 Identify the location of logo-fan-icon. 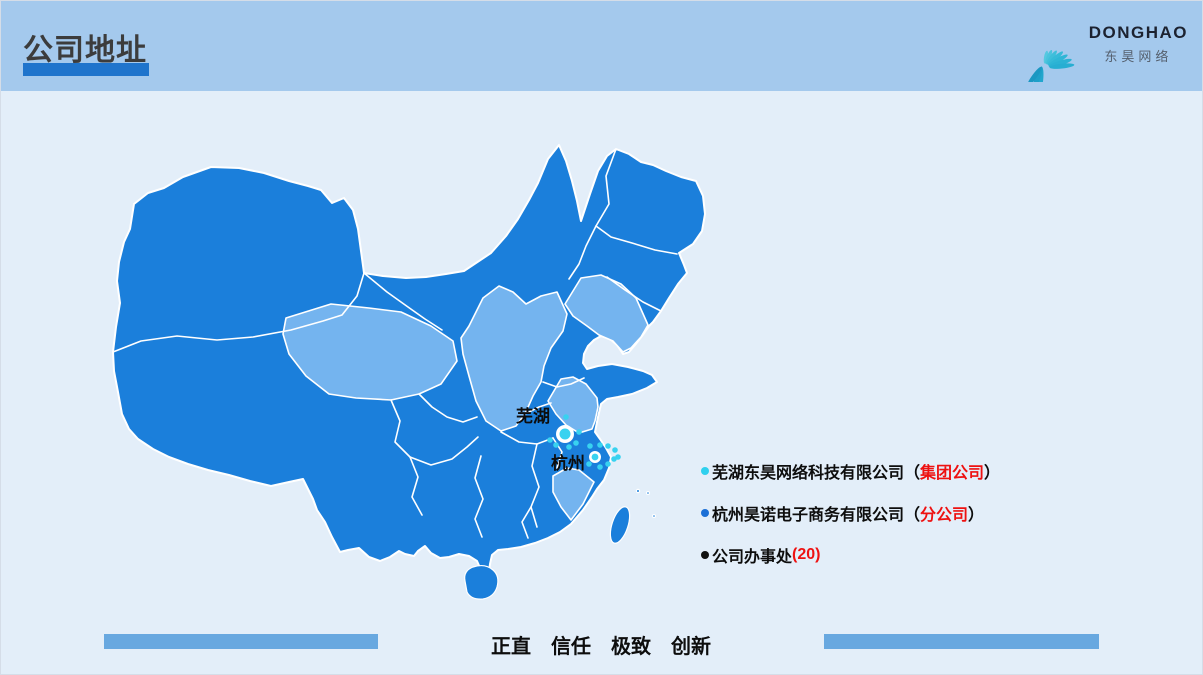
(1050, 66).